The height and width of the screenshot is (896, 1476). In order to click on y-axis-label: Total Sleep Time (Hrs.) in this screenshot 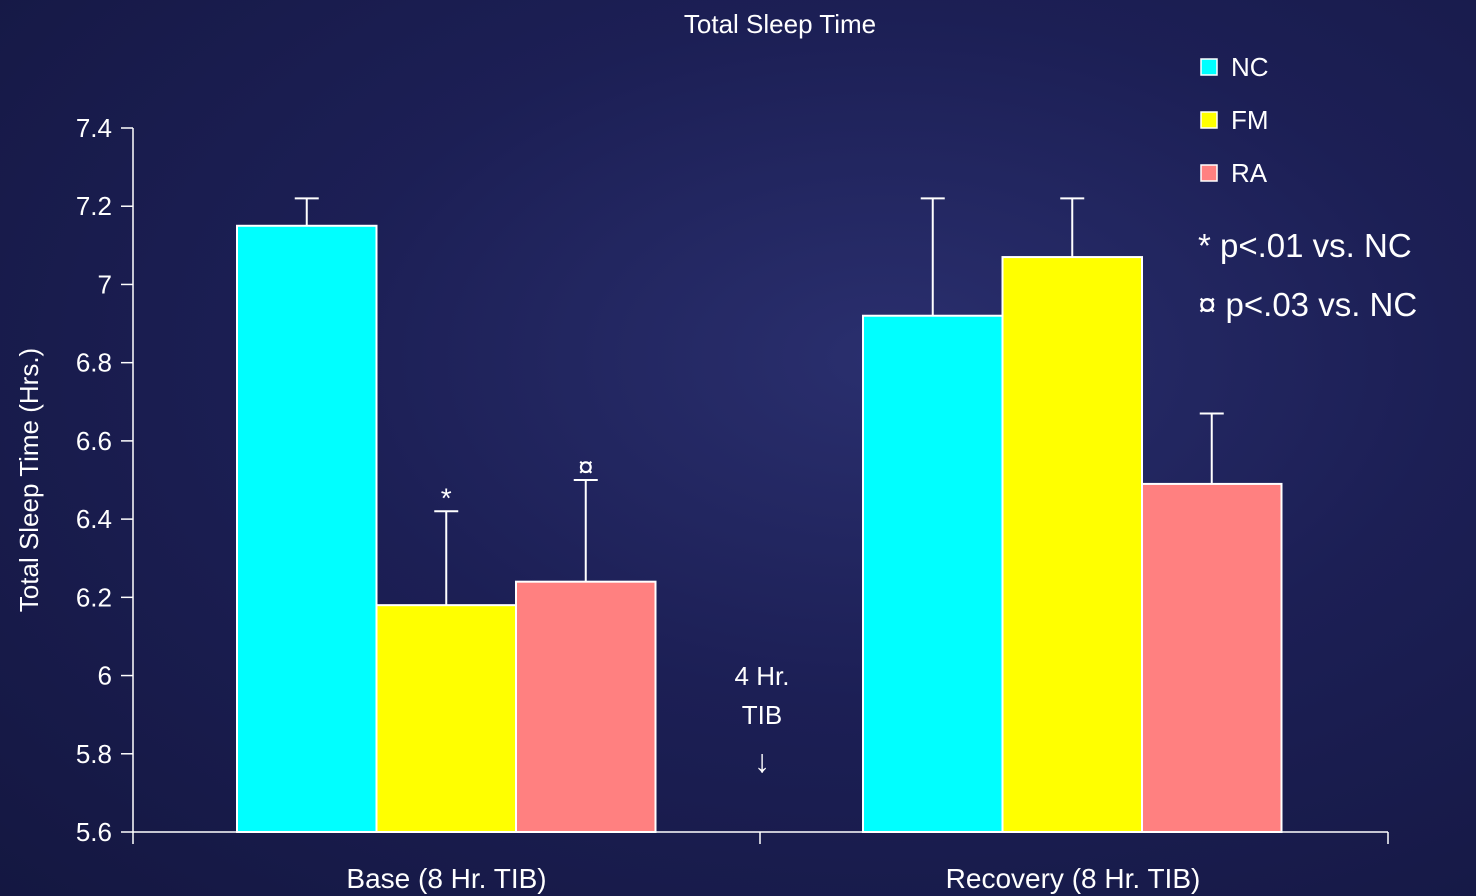, I will do `click(29, 480)`.